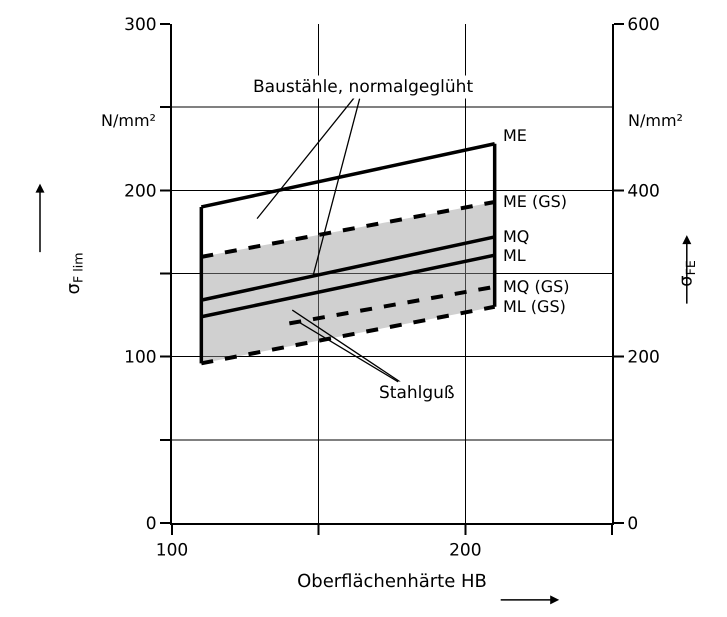 This screenshot has width=727, height=617. I want to click on series-label: ME, so click(515, 135).